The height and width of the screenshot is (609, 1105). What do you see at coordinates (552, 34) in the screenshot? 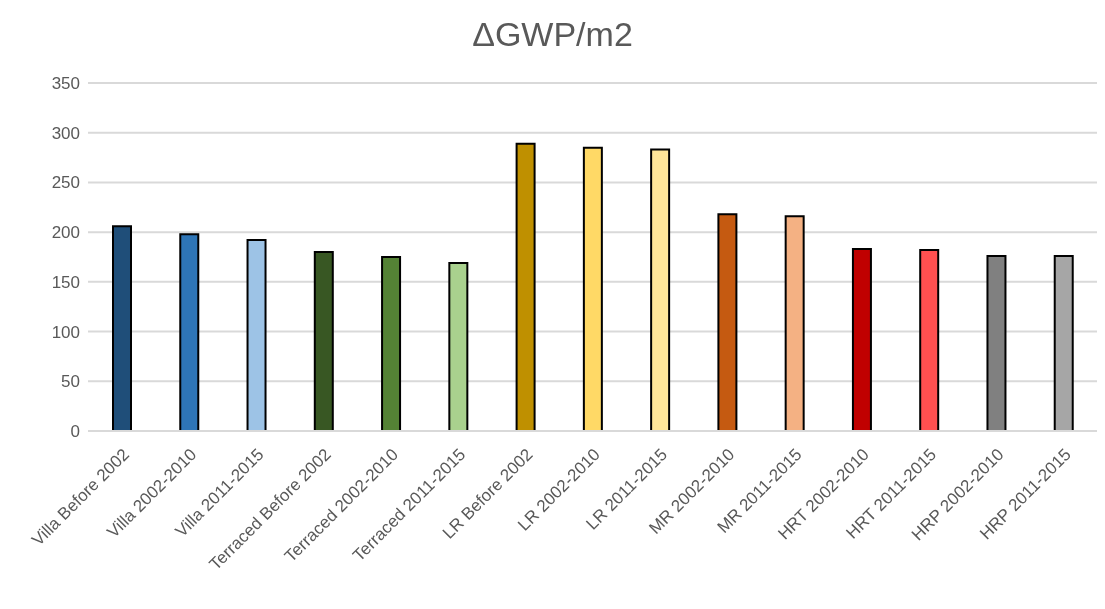
I see `chart-title: ΔGWP/m2` at bounding box center [552, 34].